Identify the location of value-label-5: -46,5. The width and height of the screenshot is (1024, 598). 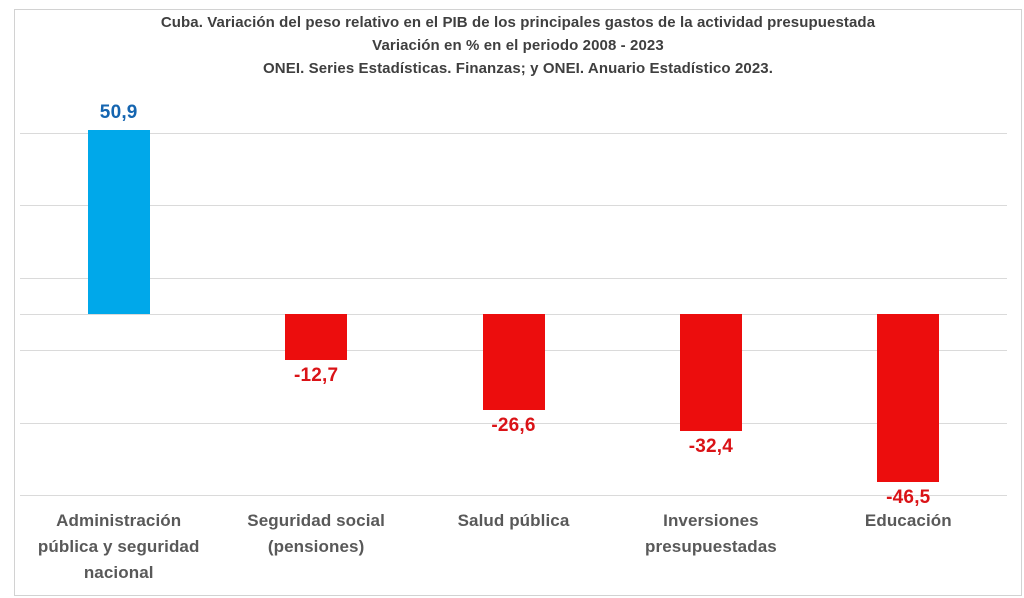
(908, 498).